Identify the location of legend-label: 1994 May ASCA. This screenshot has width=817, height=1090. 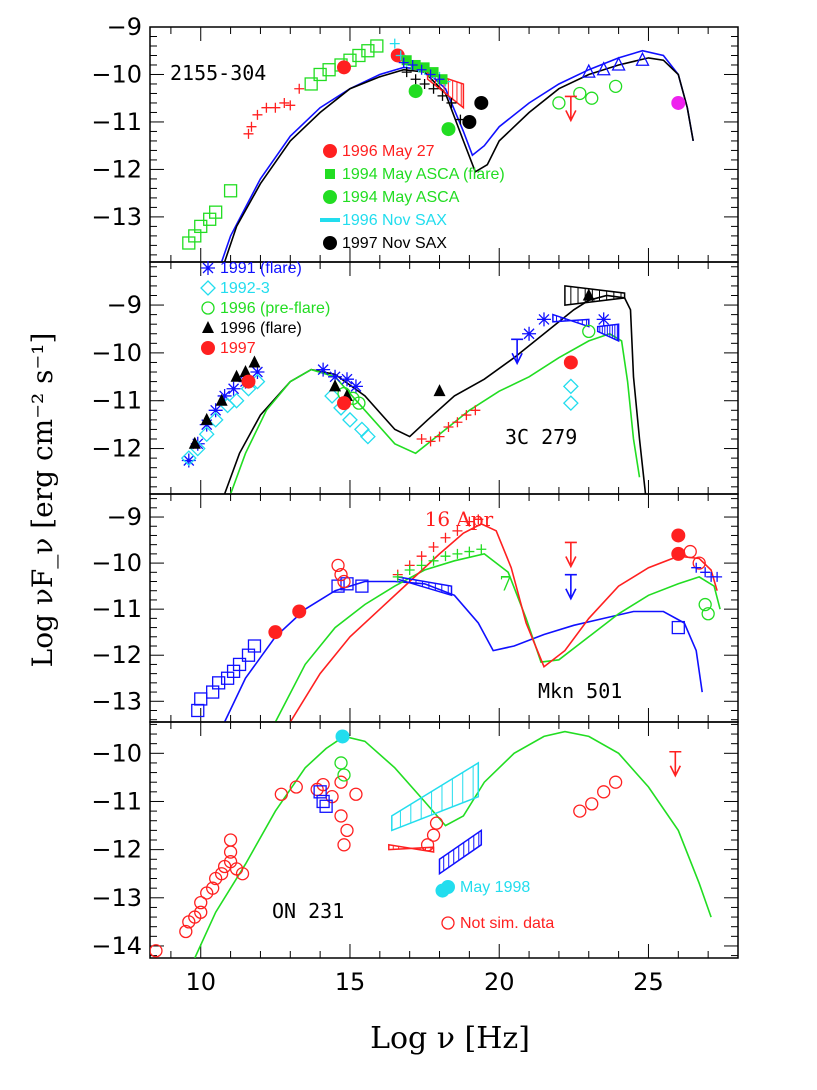
(401, 197).